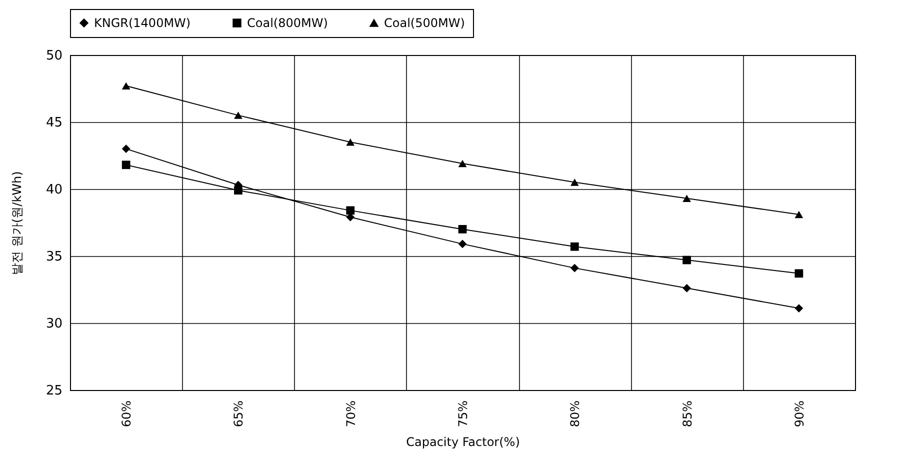 The image size is (918, 472). I want to click on legend-label: KNGR(1400MW), so click(142, 23).